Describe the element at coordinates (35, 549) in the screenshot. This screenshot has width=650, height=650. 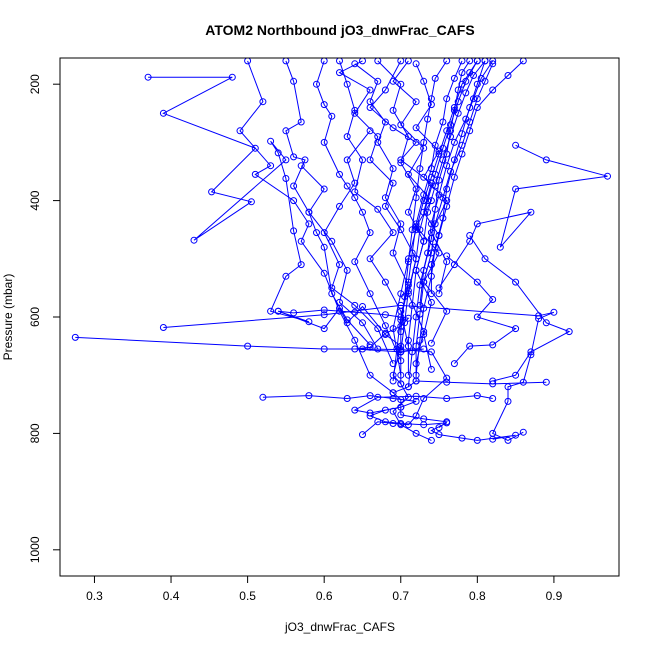
I see `y-tick-label: 1000` at that location.